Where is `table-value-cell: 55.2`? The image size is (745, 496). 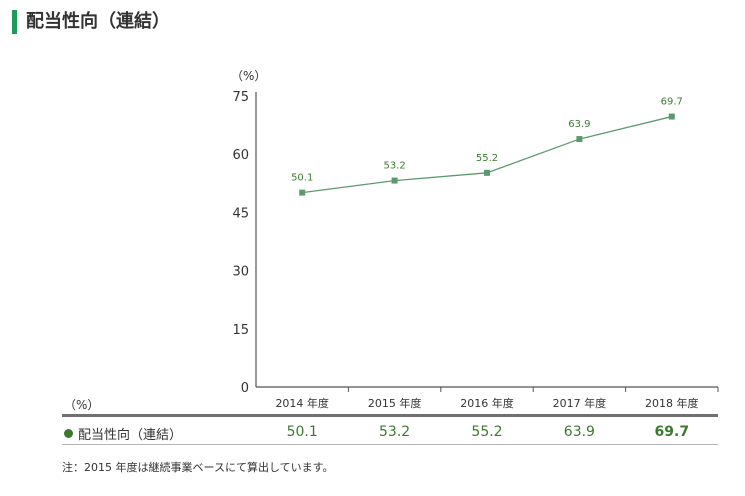
table-value-cell: 55.2 is located at coordinates (487, 432).